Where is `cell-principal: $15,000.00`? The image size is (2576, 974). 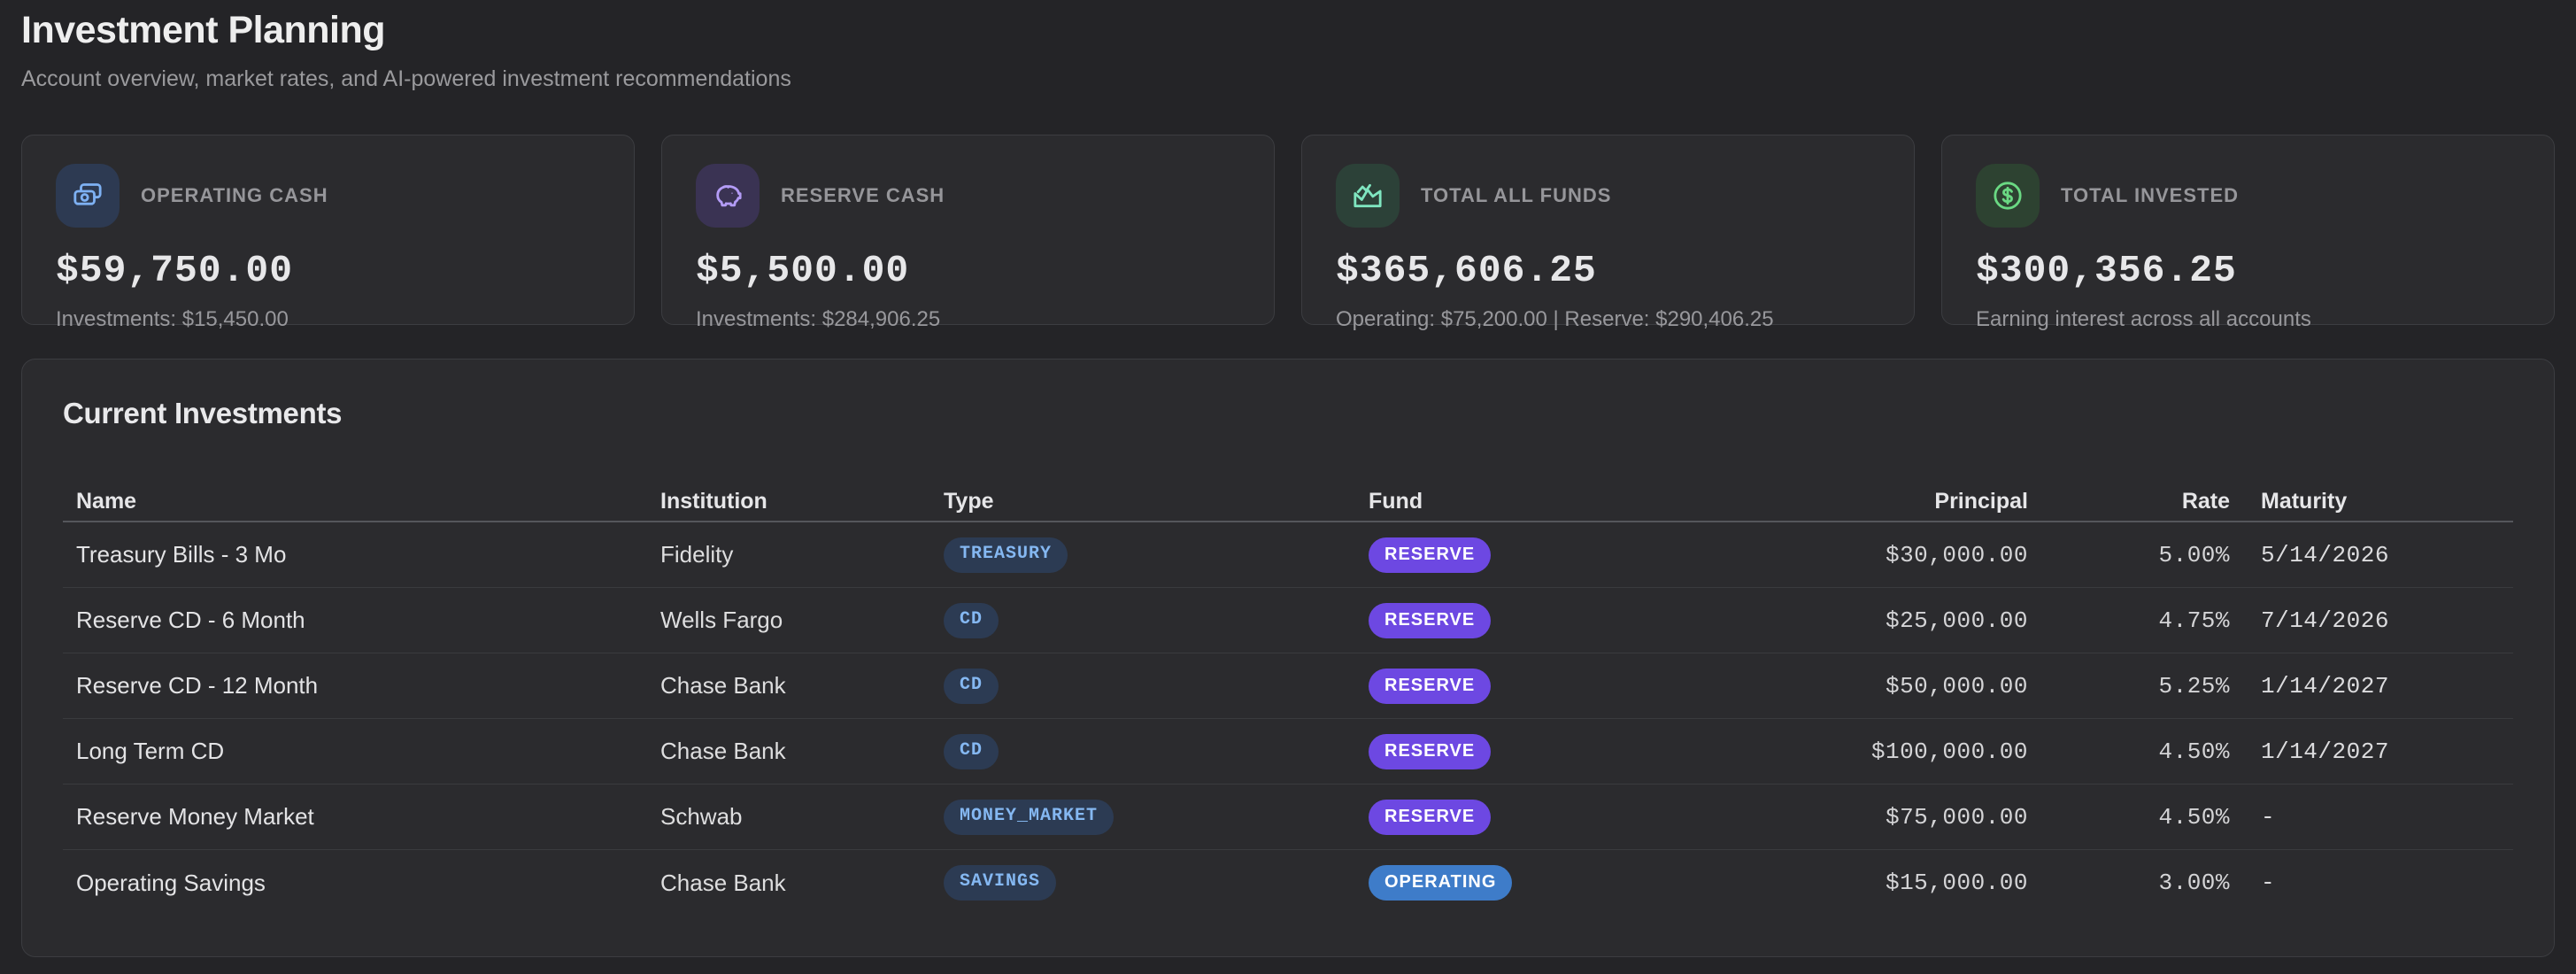
cell-principal: $15,000.00 is located at coordinates (1956, 883).